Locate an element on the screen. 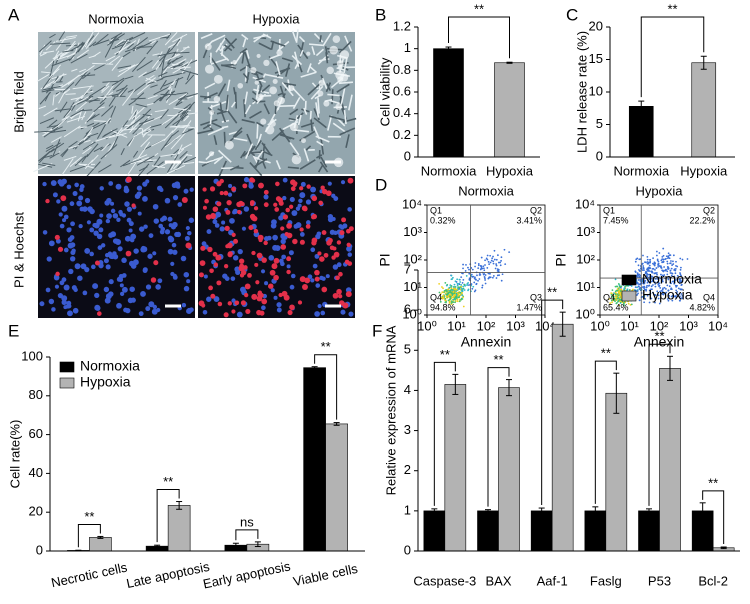 The height and width of the screenshot is (604, 750). y-axis-label: LDH release rate (%) is located at coordinates (581, 92).